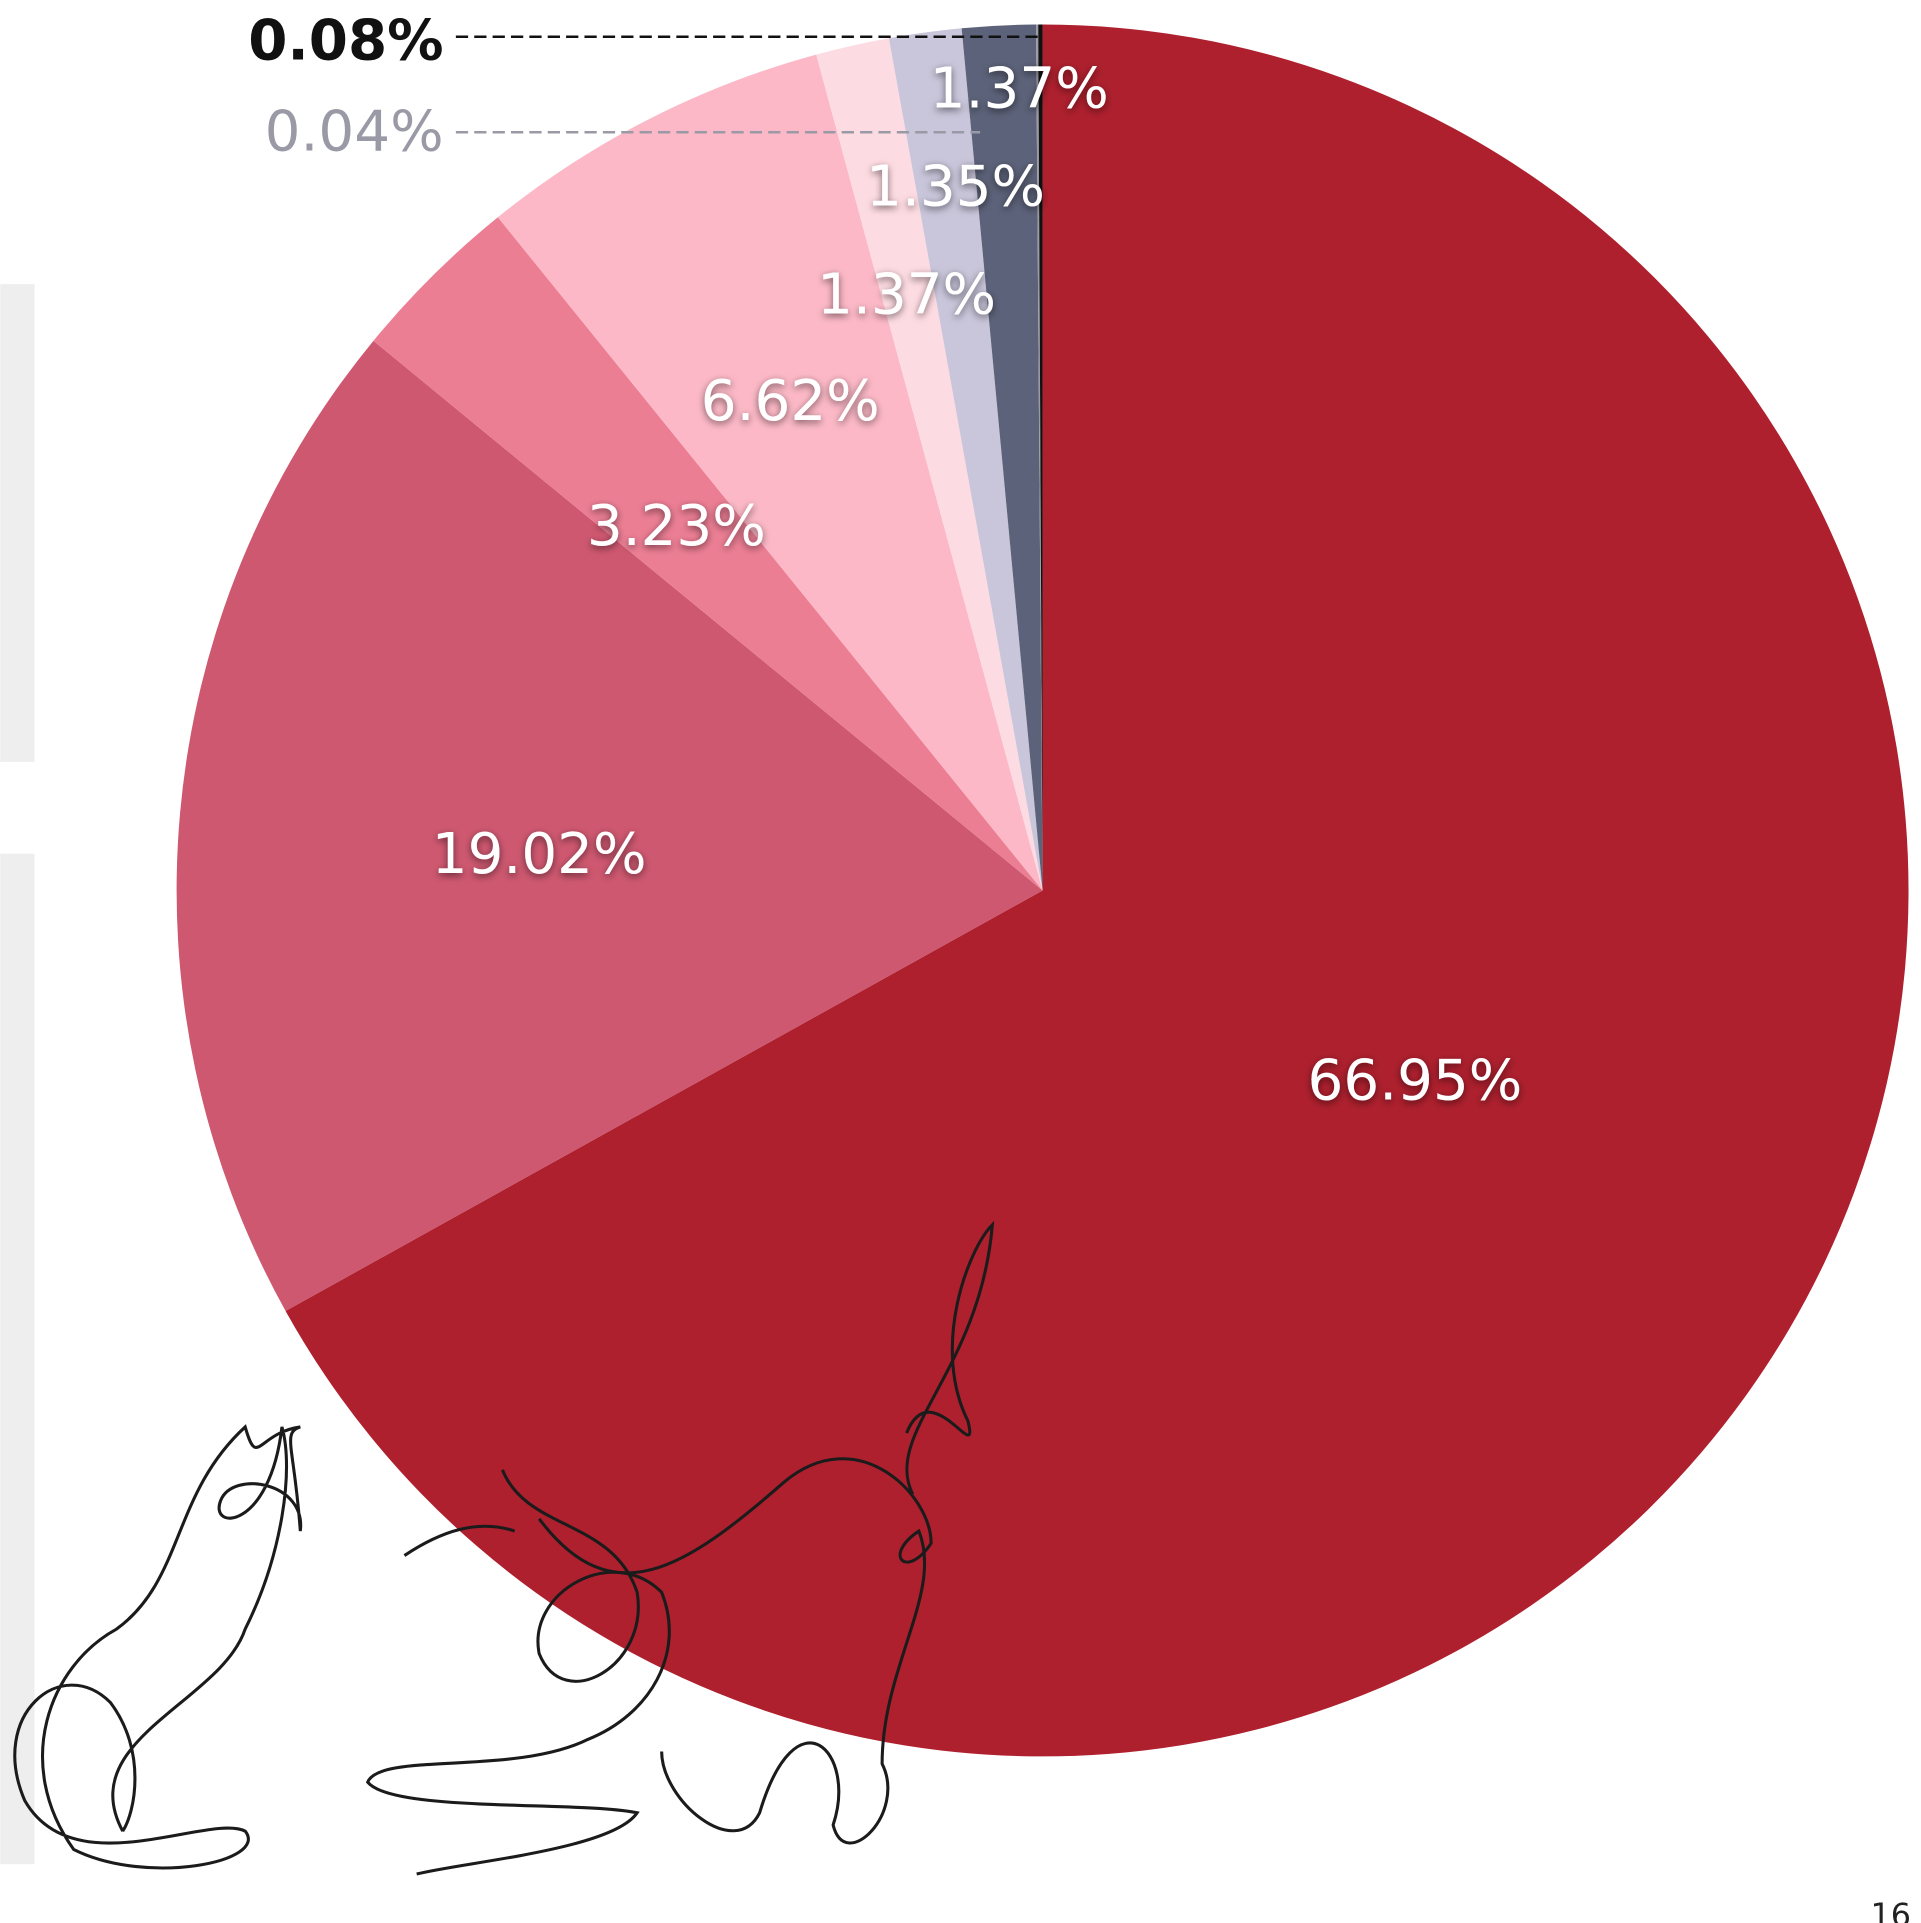 This screenshot has height=1923, width=1921. I want to click on page-number: 16, so click(1890, 1909).